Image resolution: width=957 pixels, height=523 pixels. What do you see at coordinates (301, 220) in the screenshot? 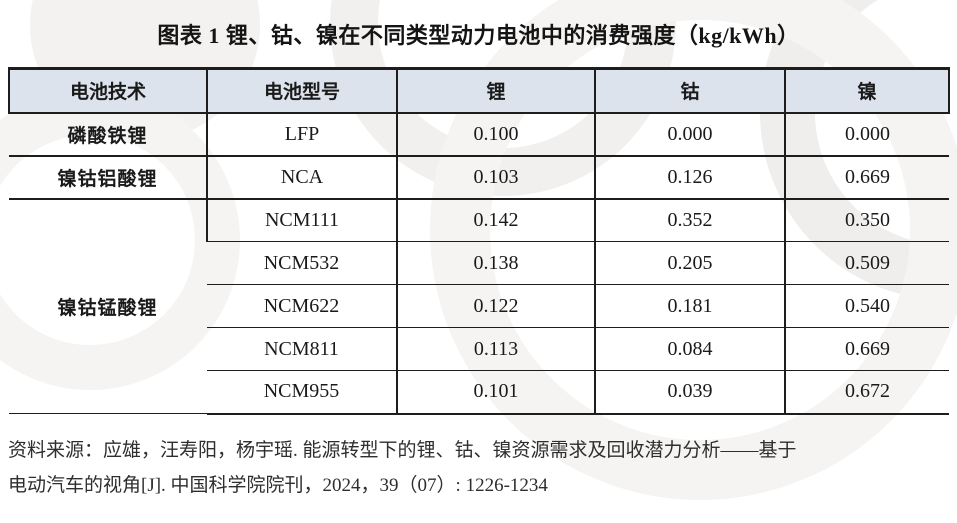
I see `model-cell: NCM111` at bounding box center [301, 220].